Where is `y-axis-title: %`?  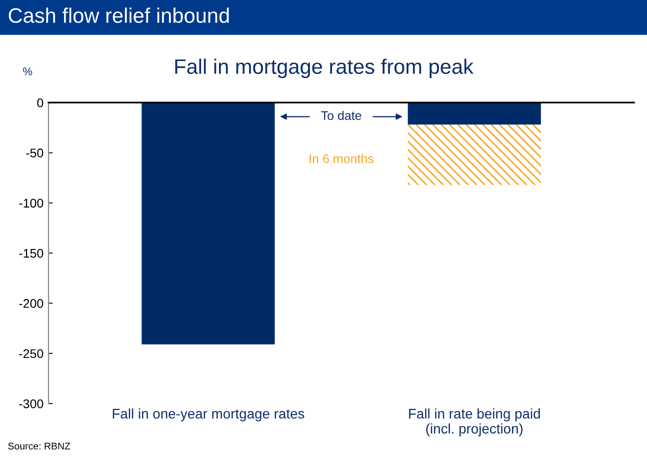 y-axis-title: % is located at coordinates (27, 72).